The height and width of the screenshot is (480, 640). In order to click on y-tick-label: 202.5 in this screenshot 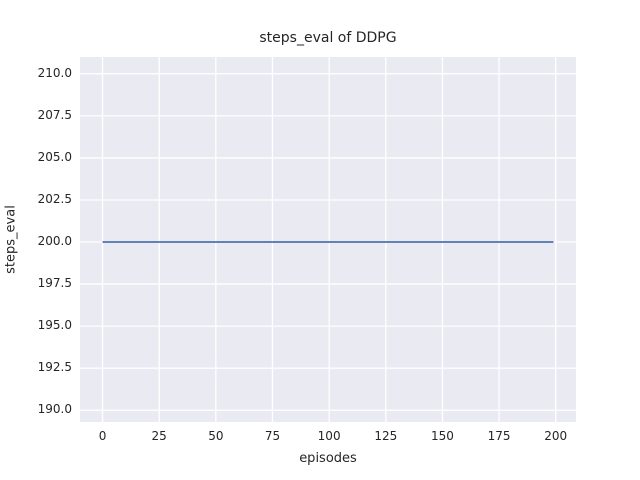, I will do `click(54, 198)`.